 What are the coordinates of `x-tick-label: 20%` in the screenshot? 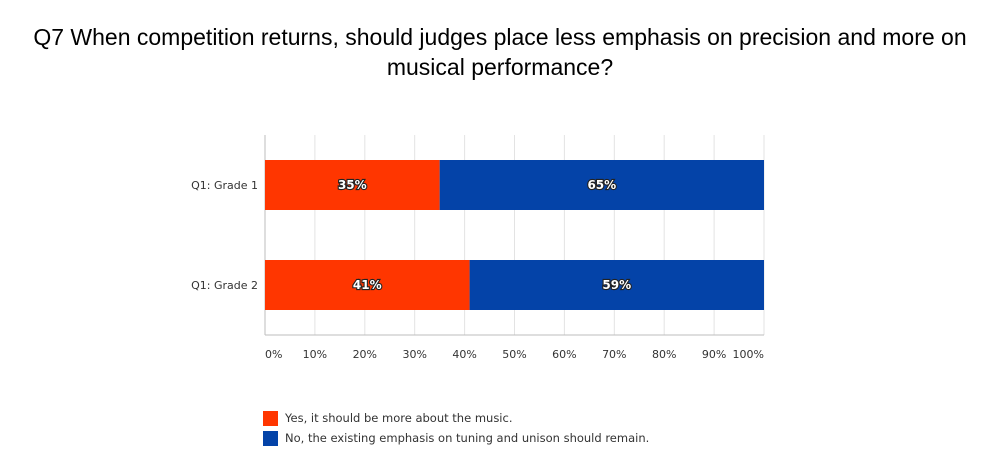 It's located at (365, 354).